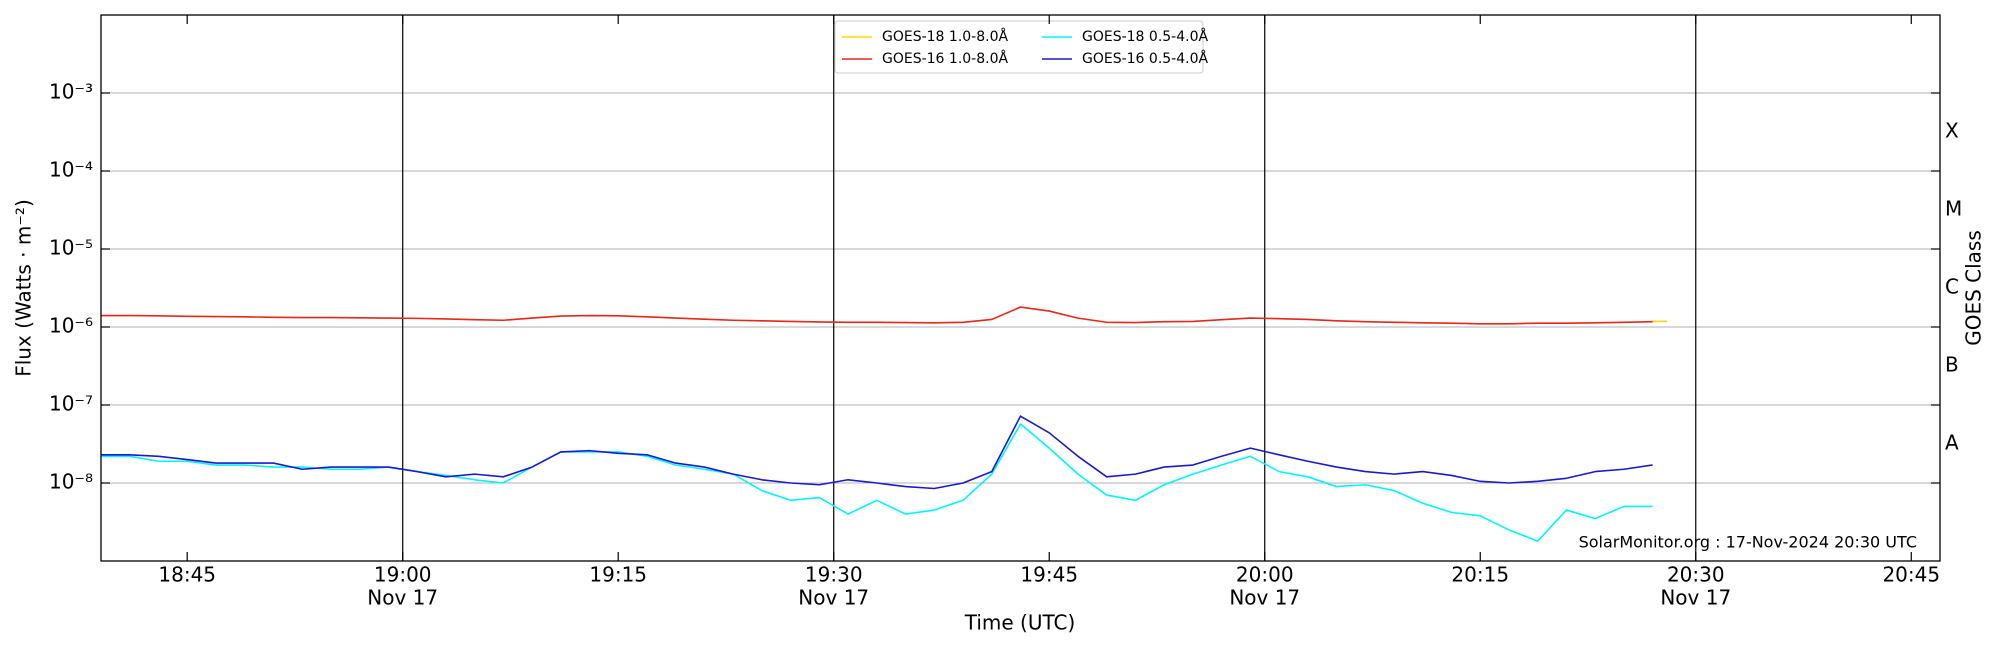  I want to click on class-label: B, so click(1952, 365).